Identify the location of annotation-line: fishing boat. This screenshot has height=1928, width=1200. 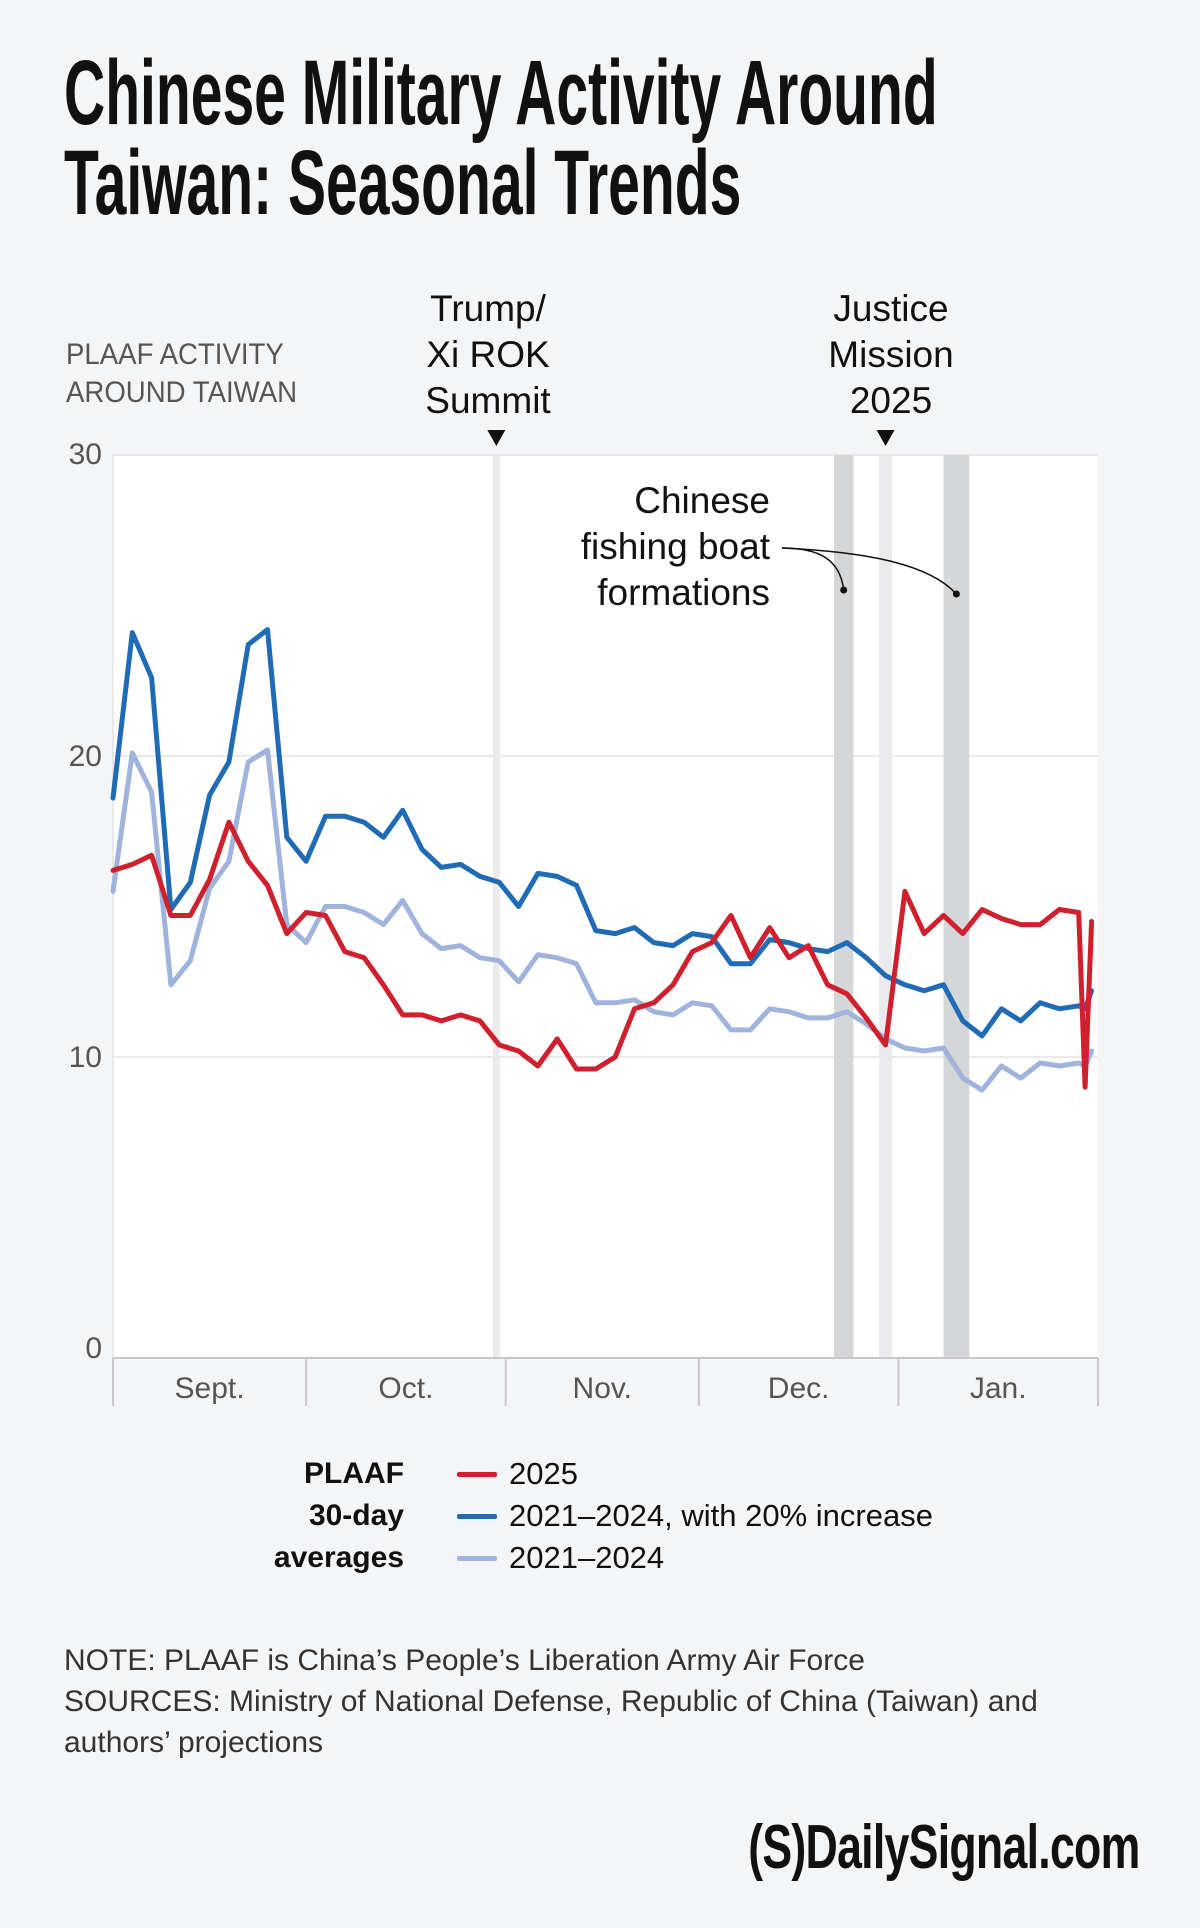
(675, 546).